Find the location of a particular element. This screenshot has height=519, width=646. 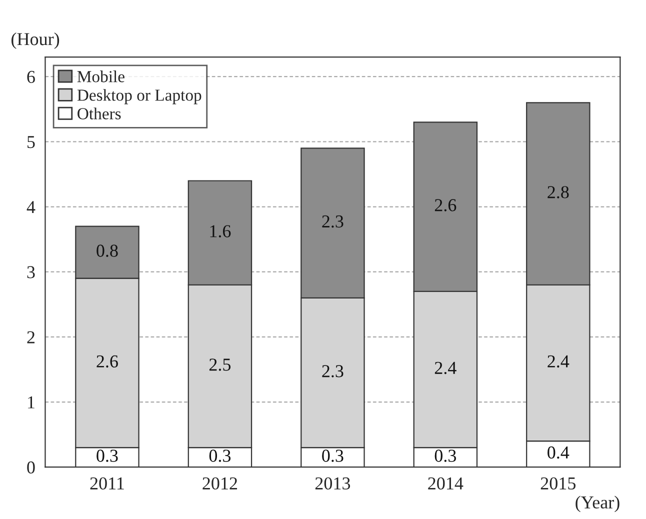

data-label: 1.6 is located at coordinates (220, 231).